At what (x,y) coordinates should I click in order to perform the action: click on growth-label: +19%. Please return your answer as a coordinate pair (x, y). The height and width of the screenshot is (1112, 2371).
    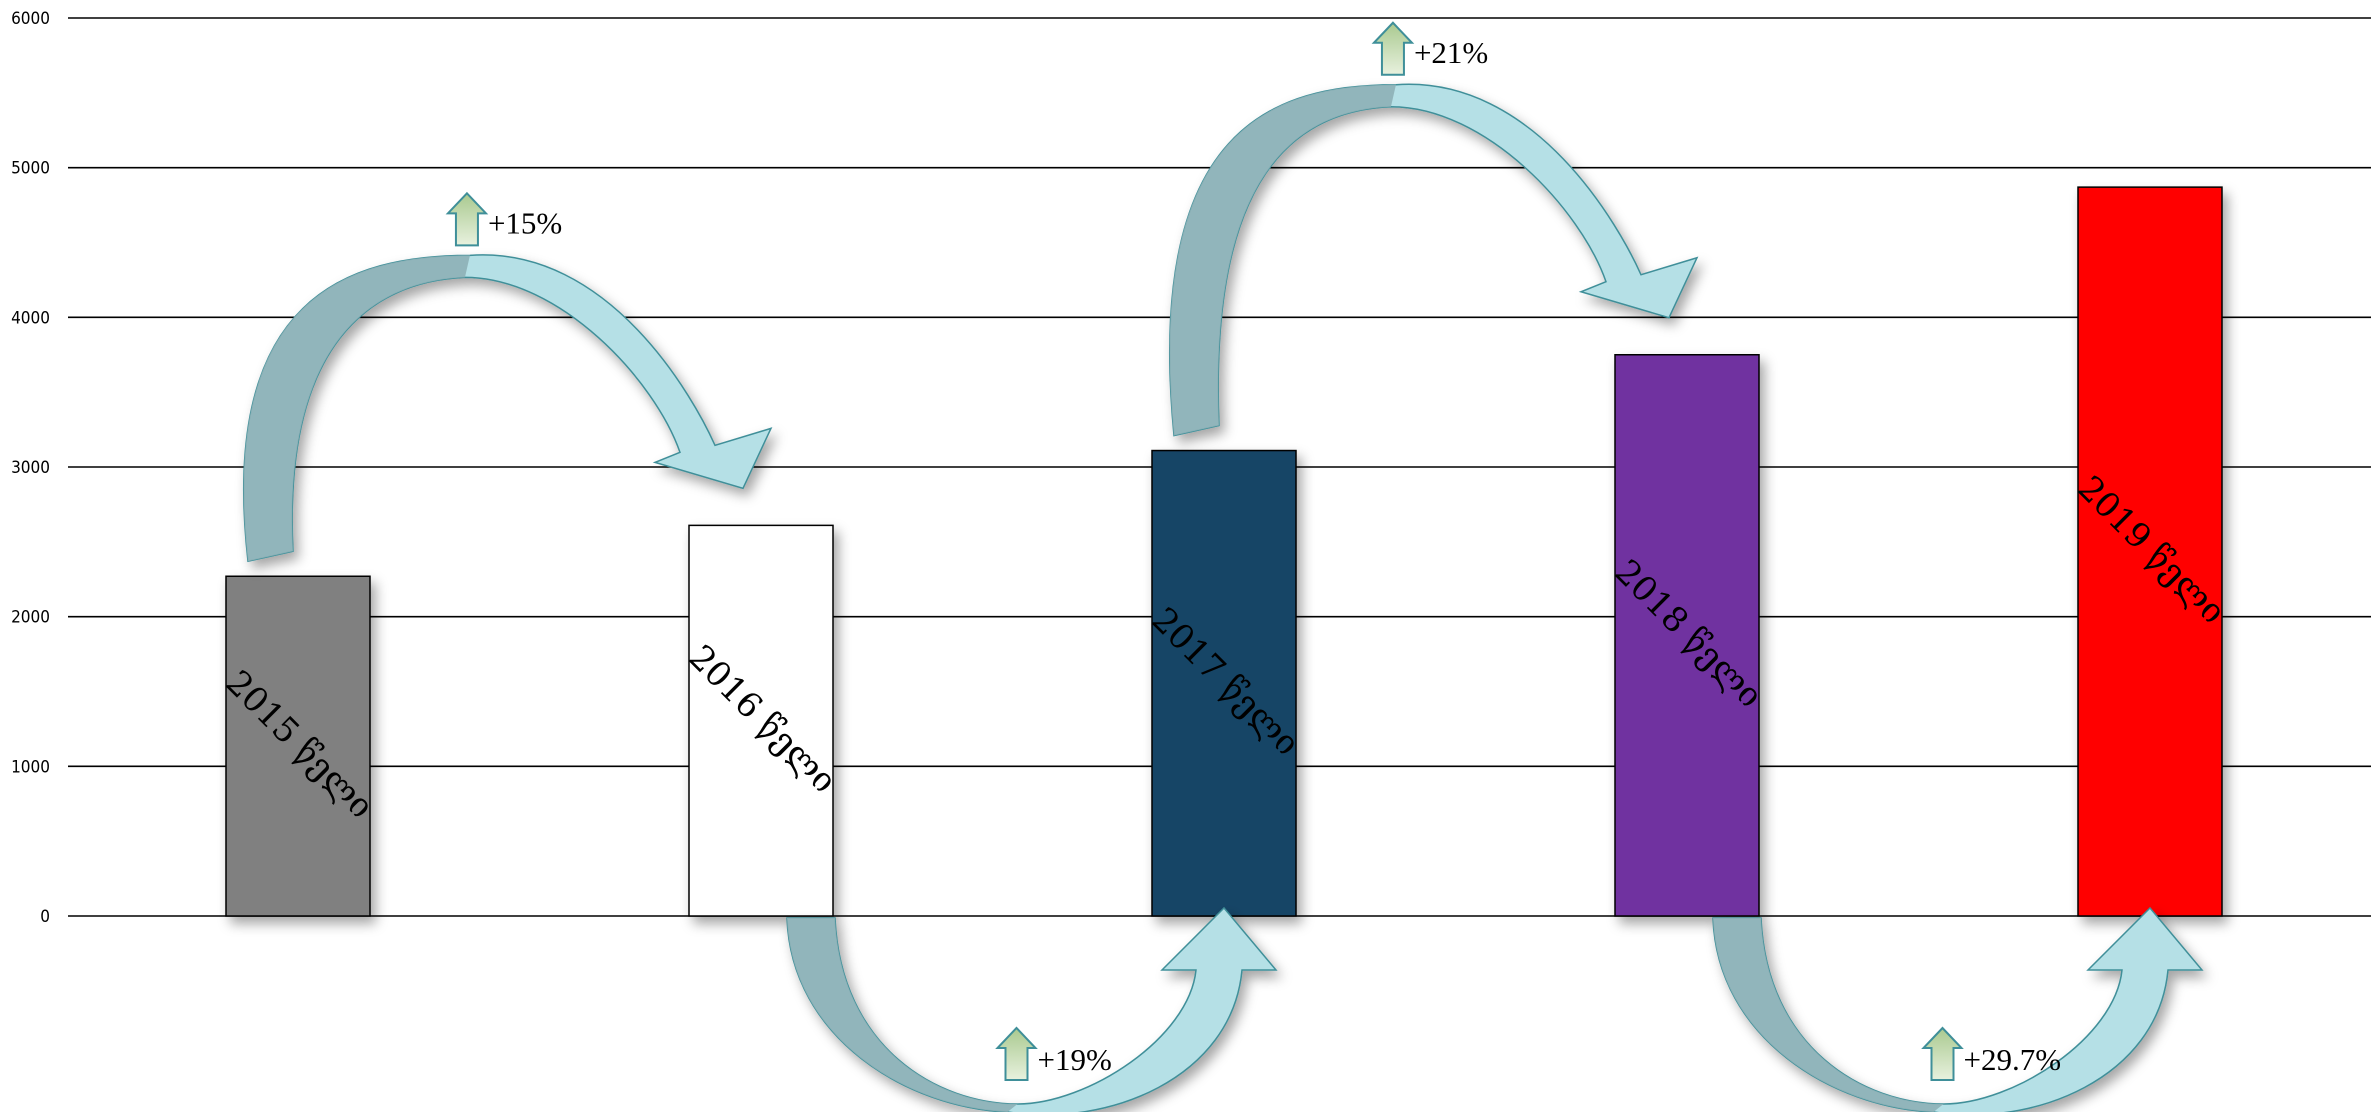
    Looking at the image, I should click on (1075, 1059).